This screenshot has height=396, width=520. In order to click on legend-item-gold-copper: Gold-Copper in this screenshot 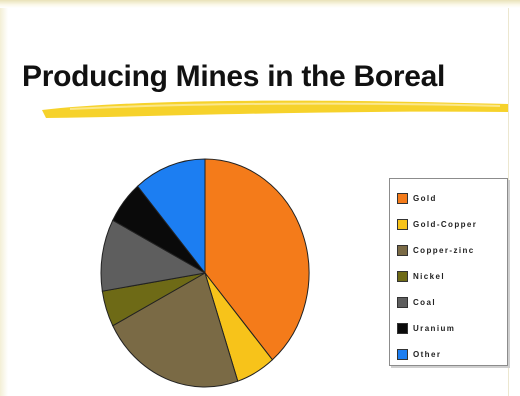, I will do `click(452, 224)`.